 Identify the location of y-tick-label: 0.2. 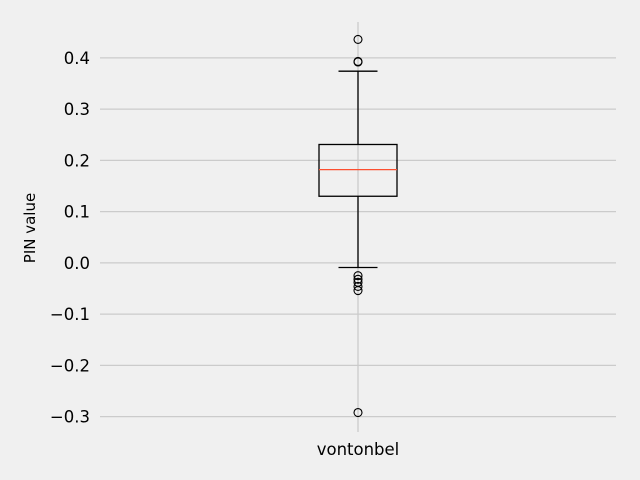
(77, 160).